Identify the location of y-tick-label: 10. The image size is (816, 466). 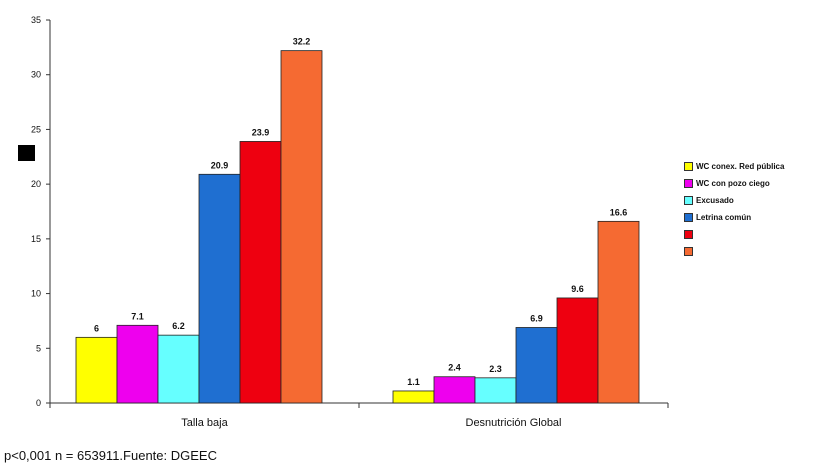
(36, 294).